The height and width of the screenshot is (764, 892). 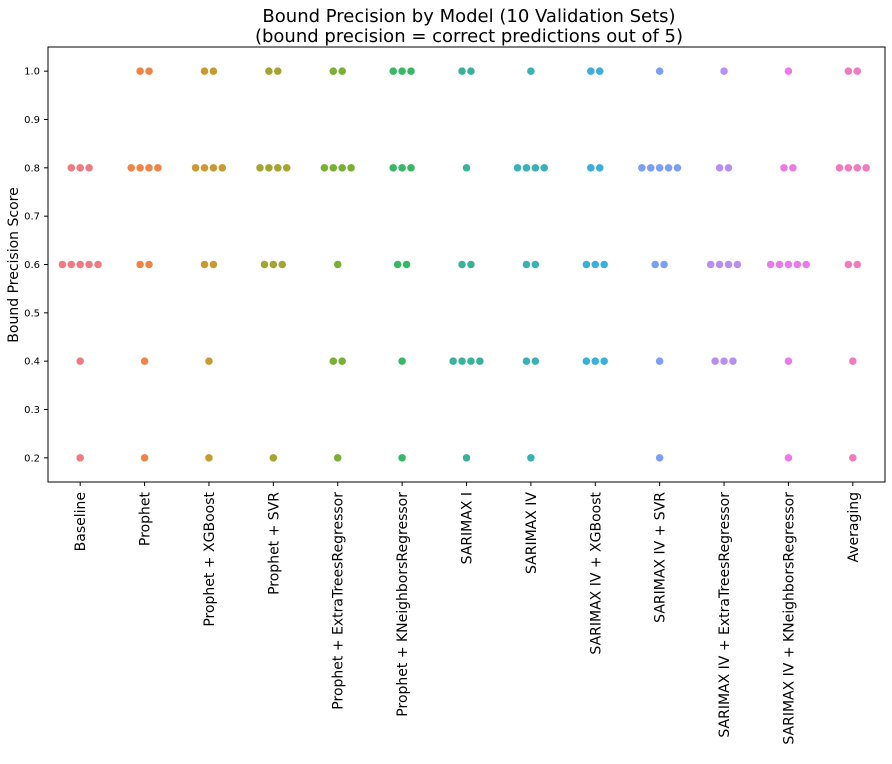 I want to click on y-tick-label: 0.5, so click(x=32, y=313).